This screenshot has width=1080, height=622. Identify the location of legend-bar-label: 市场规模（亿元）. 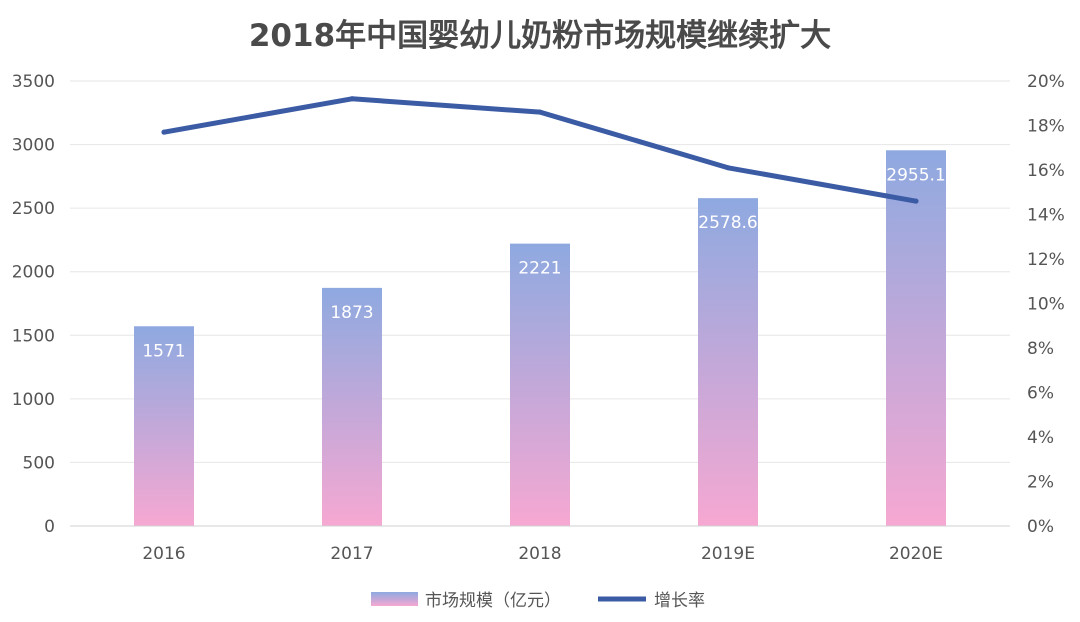
(493, 601).